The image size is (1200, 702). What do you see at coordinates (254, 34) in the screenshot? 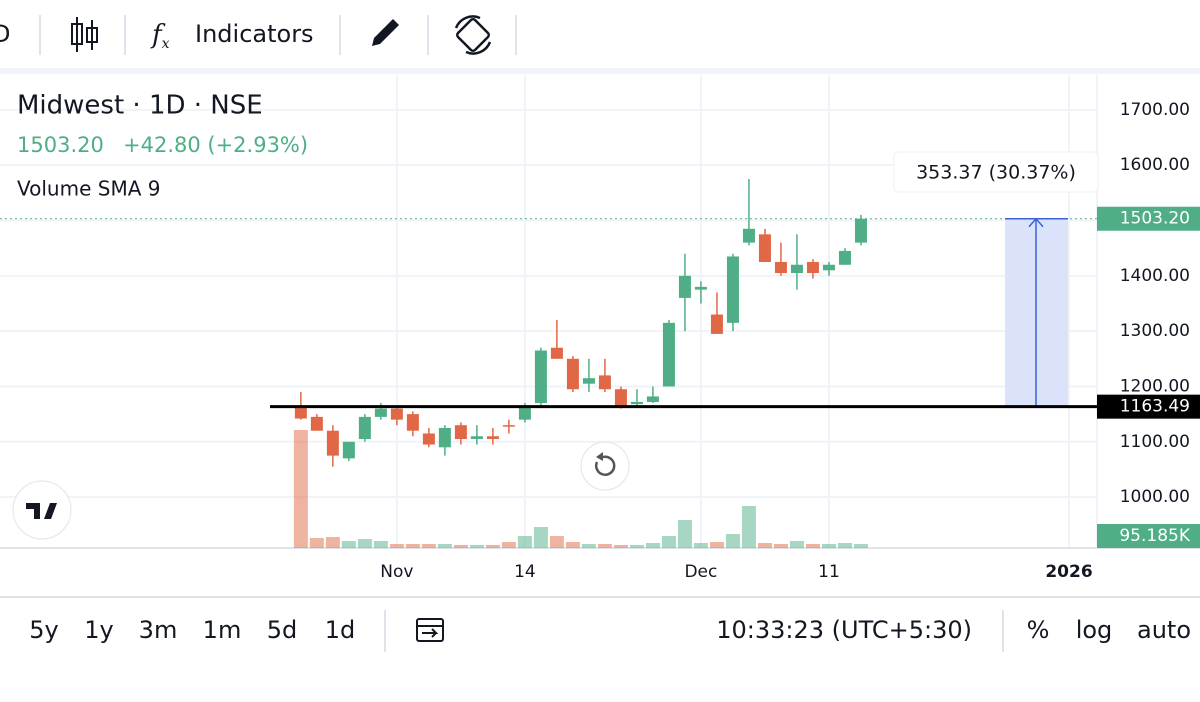
I see `indicators-button: Indicators` at bounding box center [254, 34].